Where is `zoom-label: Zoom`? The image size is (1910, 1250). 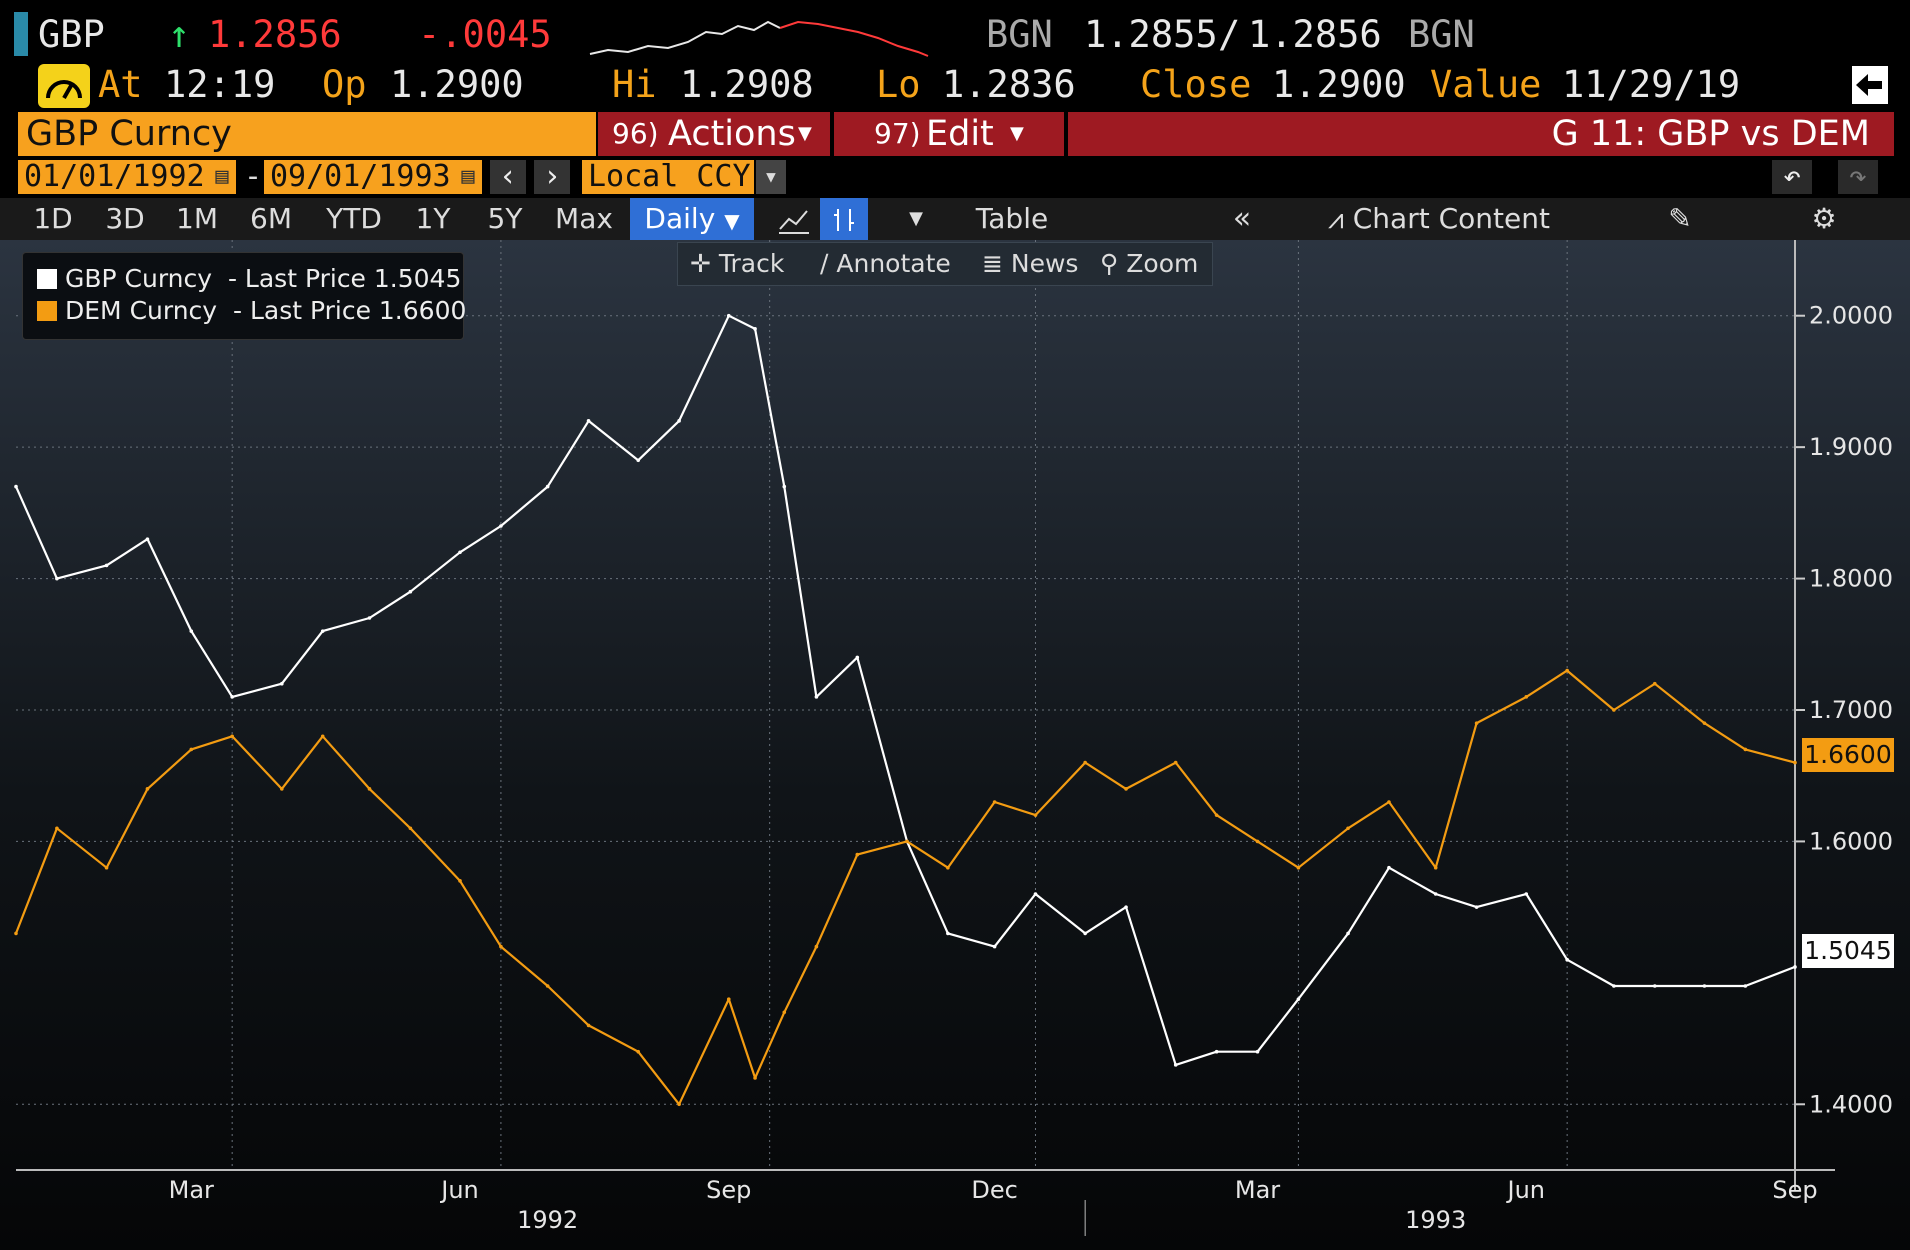 zoom-label: Zoom is located at coordinates (1162, 263).